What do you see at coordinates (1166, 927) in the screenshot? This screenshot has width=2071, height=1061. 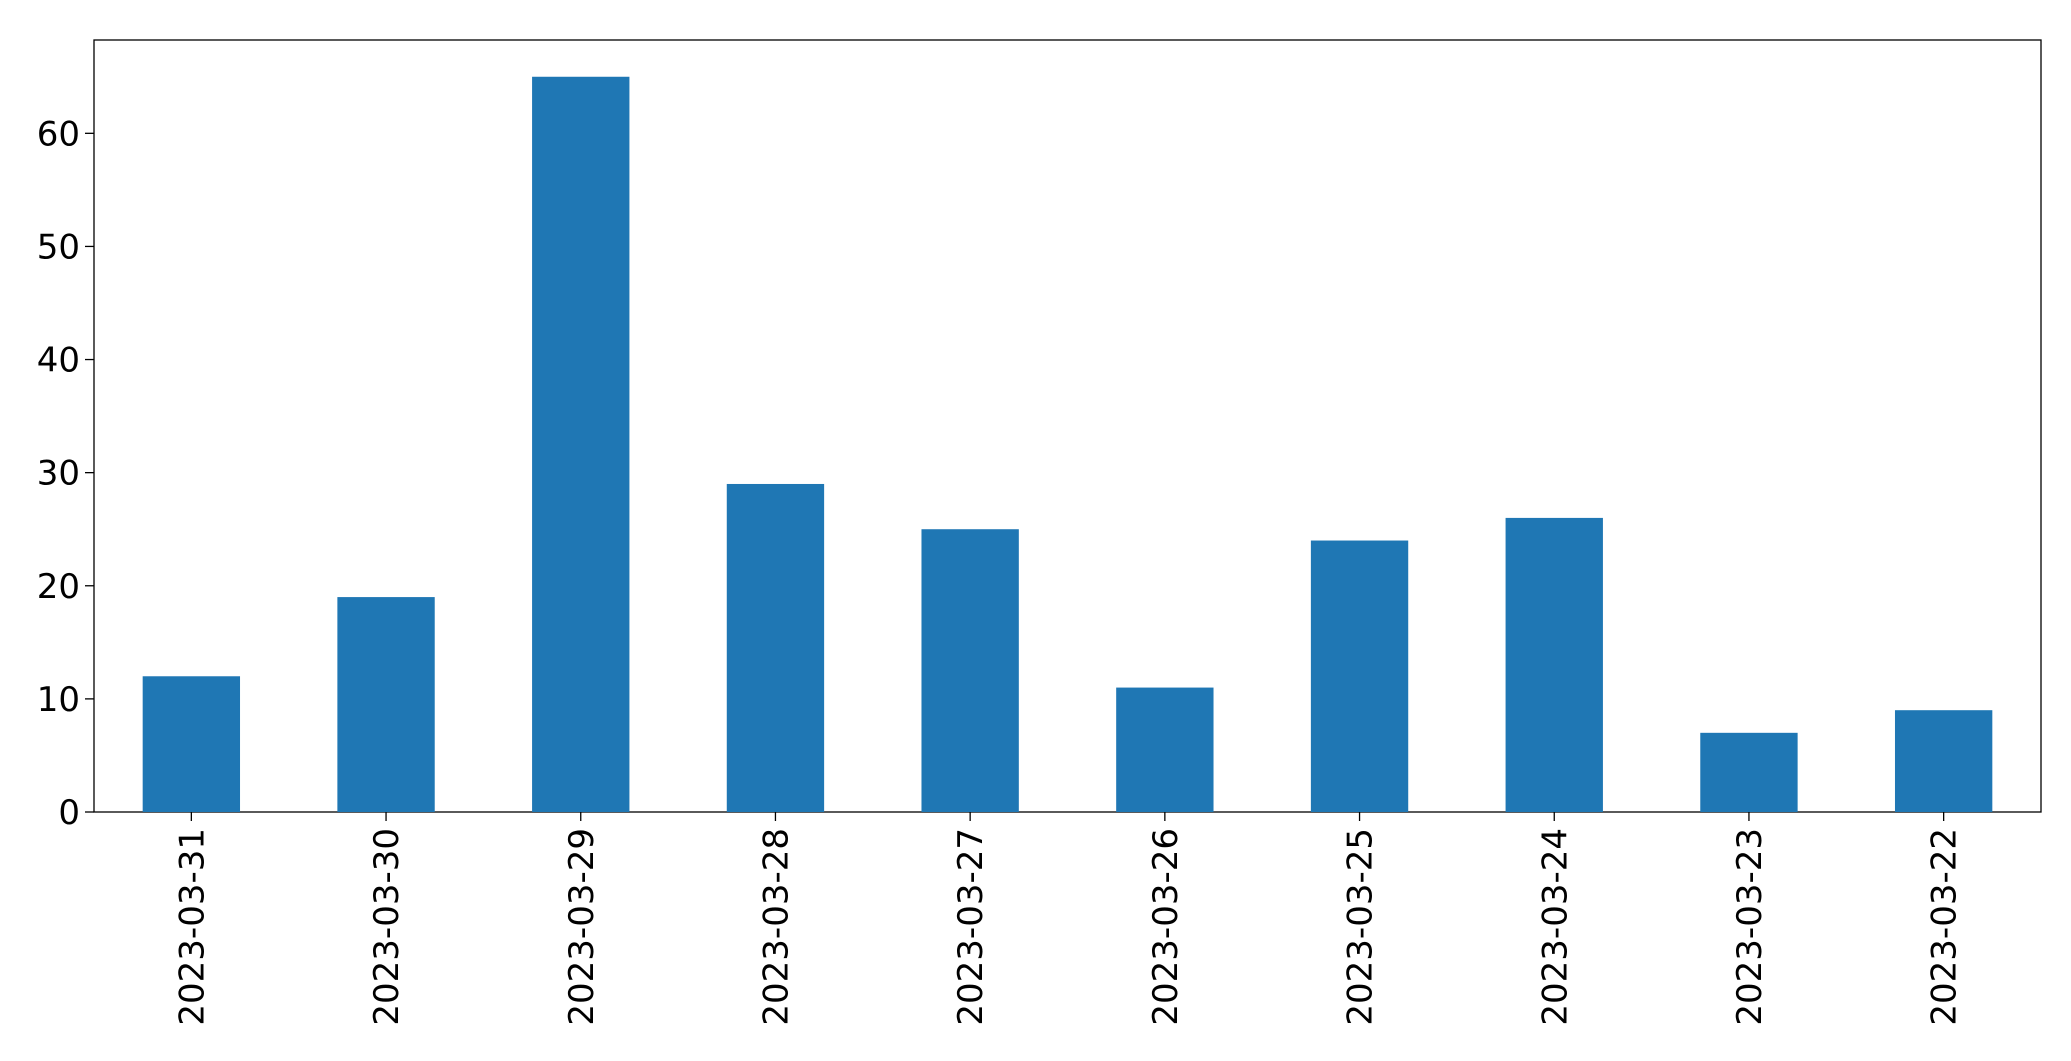 I see `x-tick-label: 2023-03-26` at bounding box center [1166, 927].